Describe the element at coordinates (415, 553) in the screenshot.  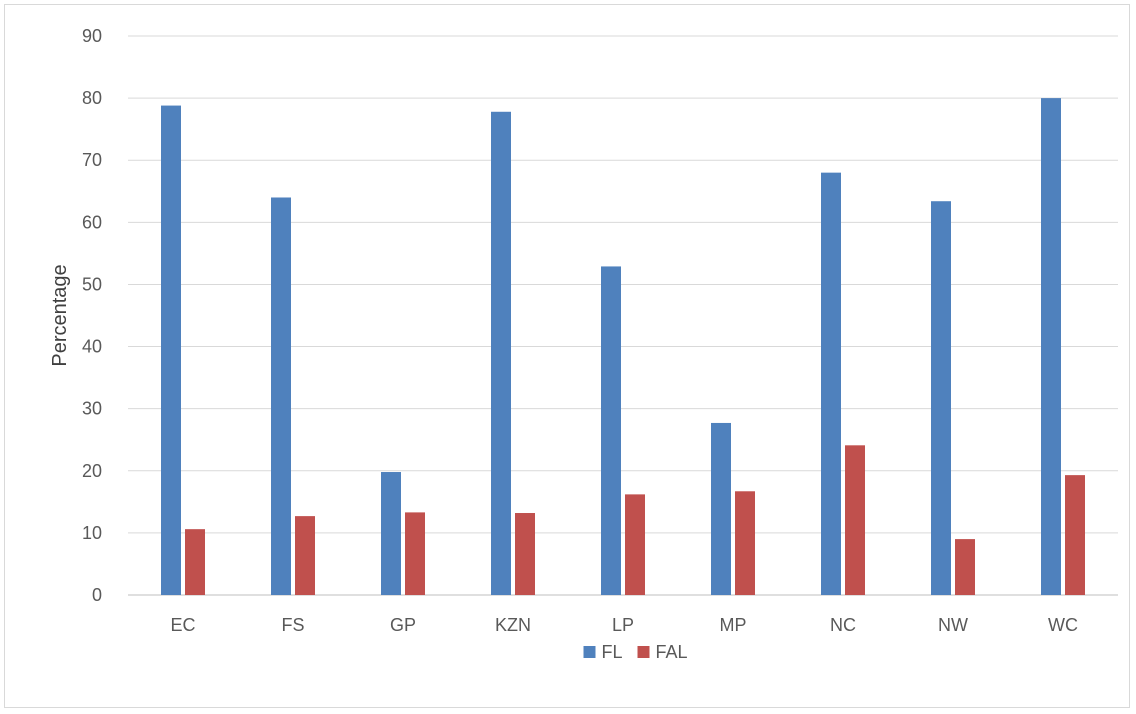
I see `bar-fal-gp` at that location.